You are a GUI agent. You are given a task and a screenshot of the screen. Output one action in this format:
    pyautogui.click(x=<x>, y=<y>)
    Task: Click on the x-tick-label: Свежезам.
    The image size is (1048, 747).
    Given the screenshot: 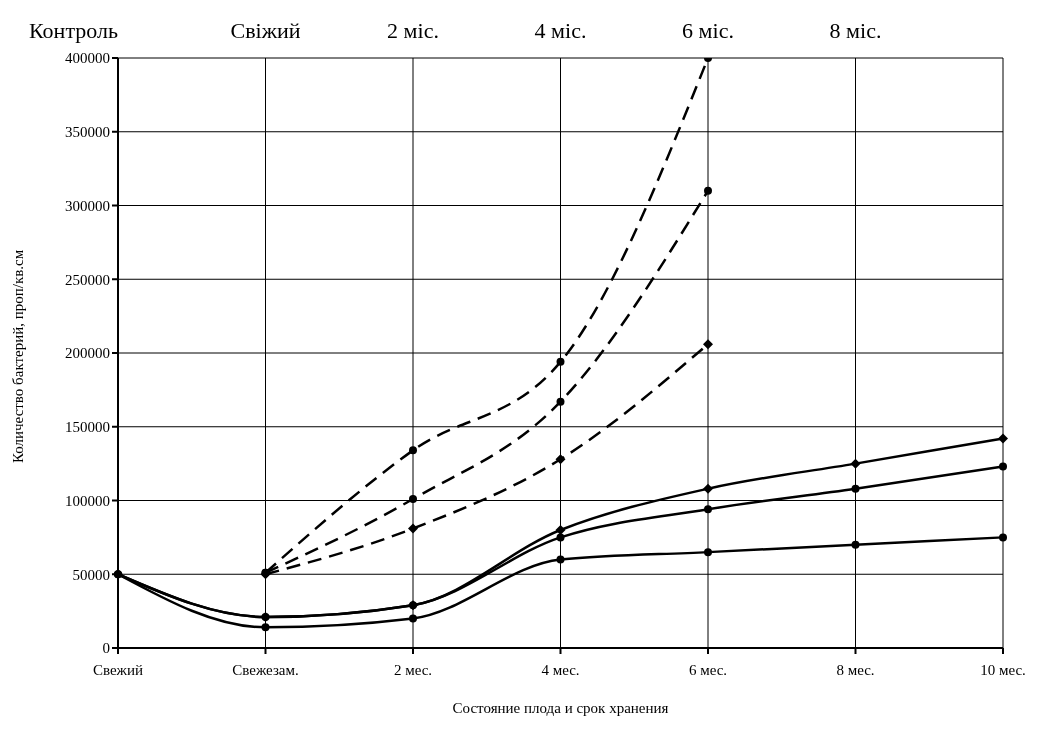 What is the action you would take?
    pyautogui.click(x=265, y=669)
    